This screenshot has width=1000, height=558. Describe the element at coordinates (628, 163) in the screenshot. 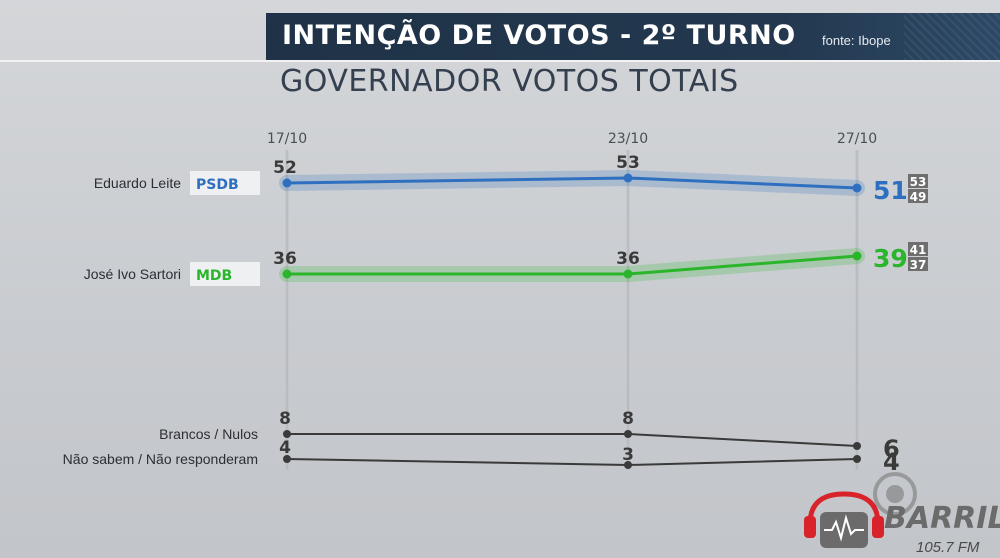

I see `data-label: 53` at that location.